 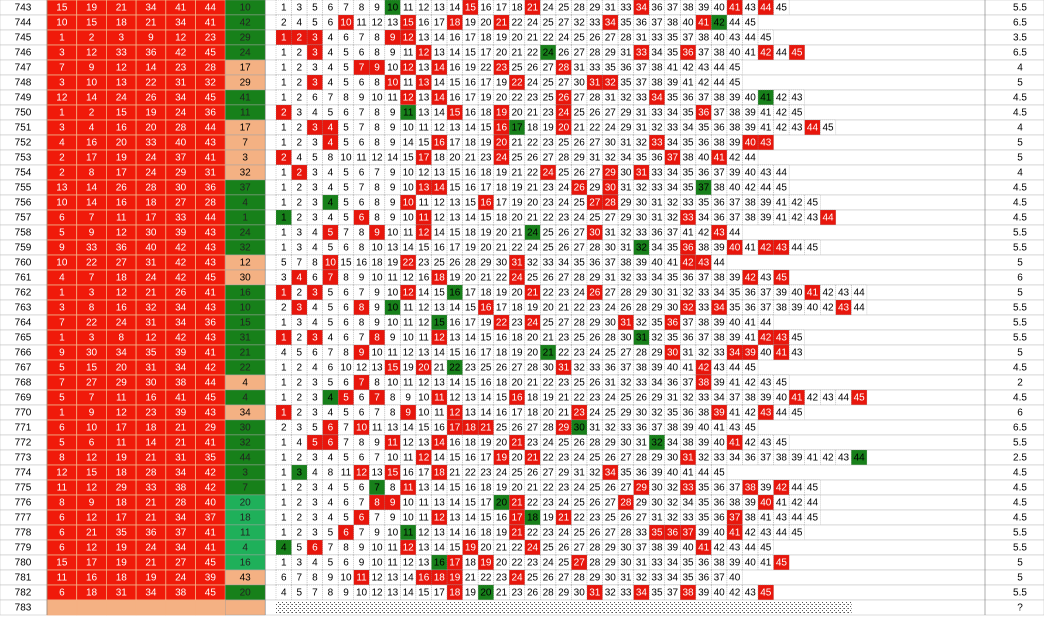 What do you see at coordinates (377, 53) in the screenshot?
I see `seq-number: 8` at bounding box center [377, 53].